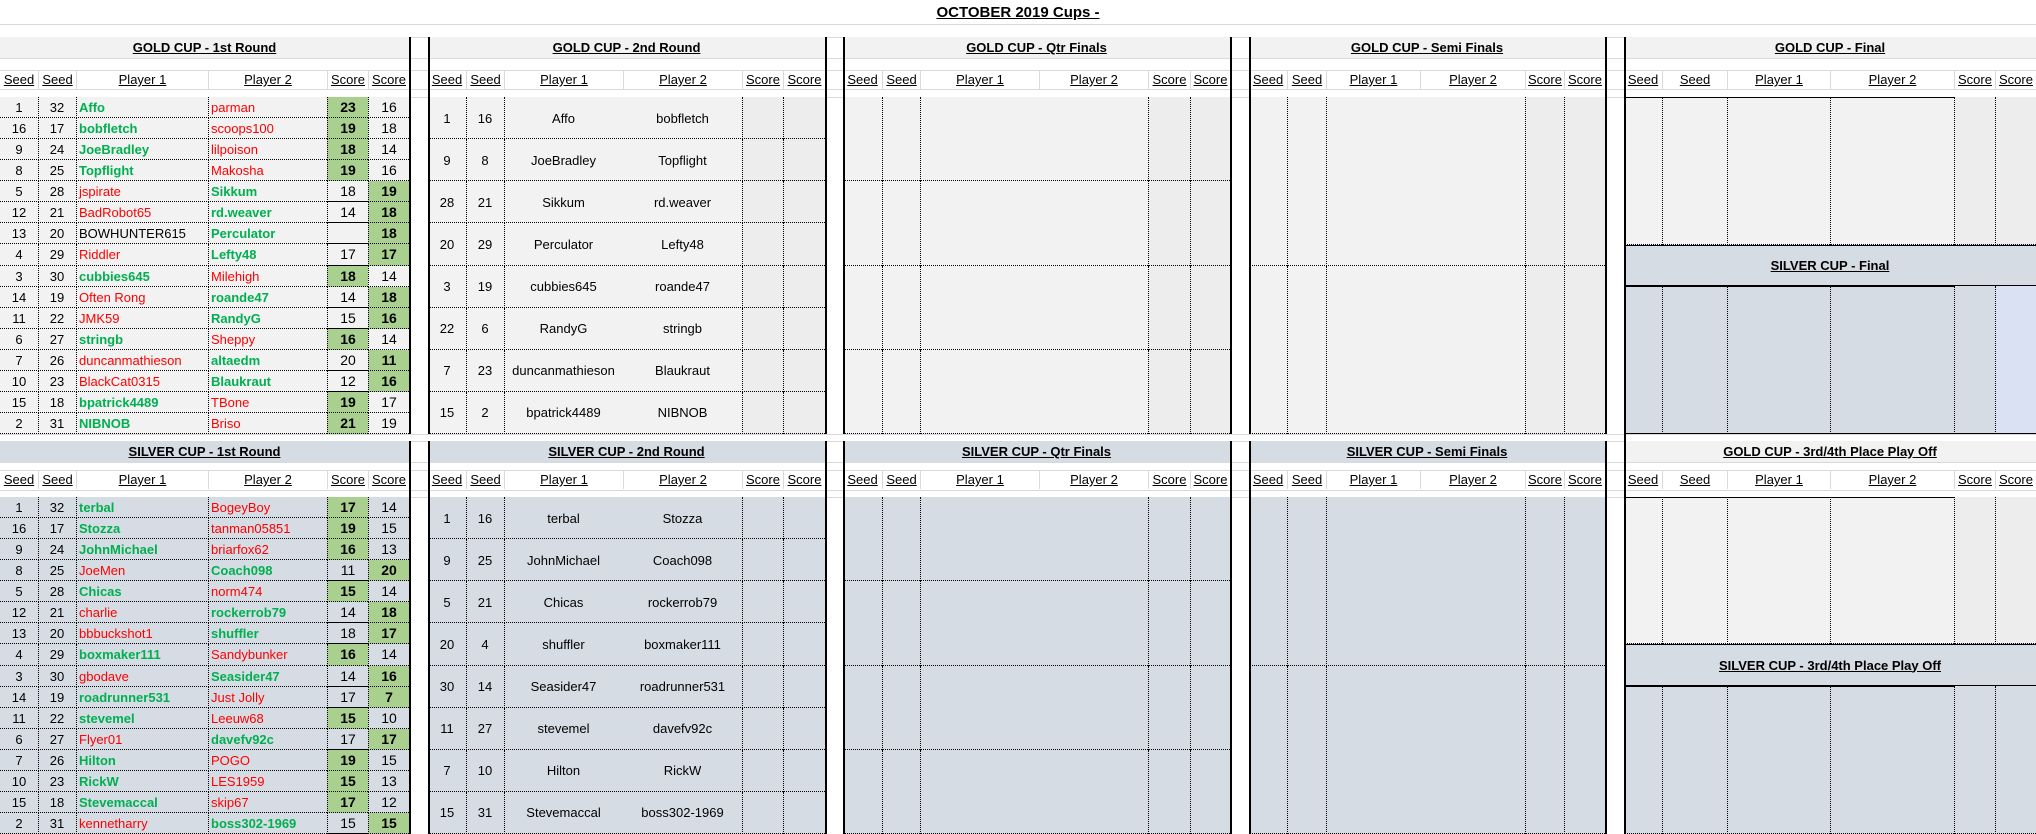 This screenshot has height=834, width=2036. I want to click on player-2: davefv92c, so click(242, 739).